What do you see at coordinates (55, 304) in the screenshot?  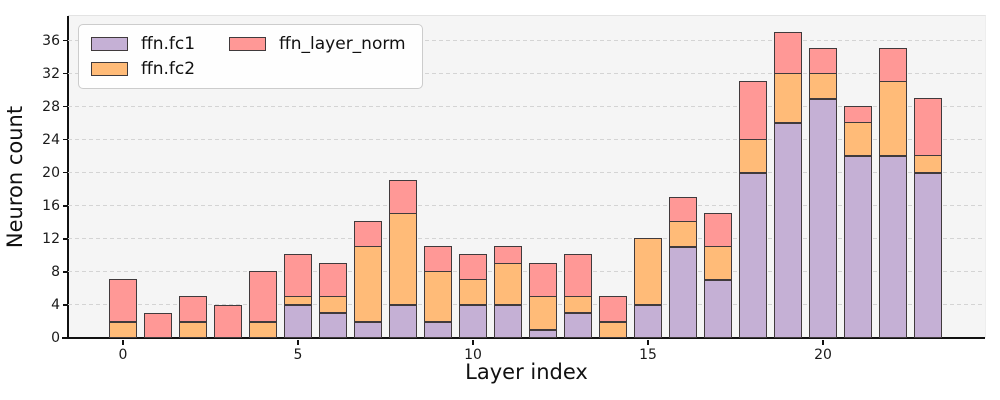 I see `y-tick-label: 4` at bounding box center [55, 304].